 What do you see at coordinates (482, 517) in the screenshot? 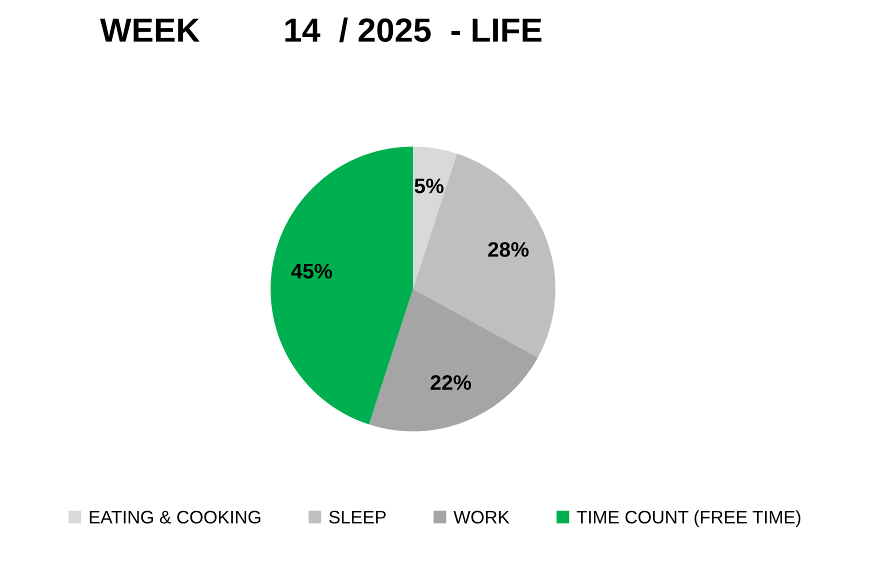
I see `legend-label: WORK` at bounding box center [482, 517].